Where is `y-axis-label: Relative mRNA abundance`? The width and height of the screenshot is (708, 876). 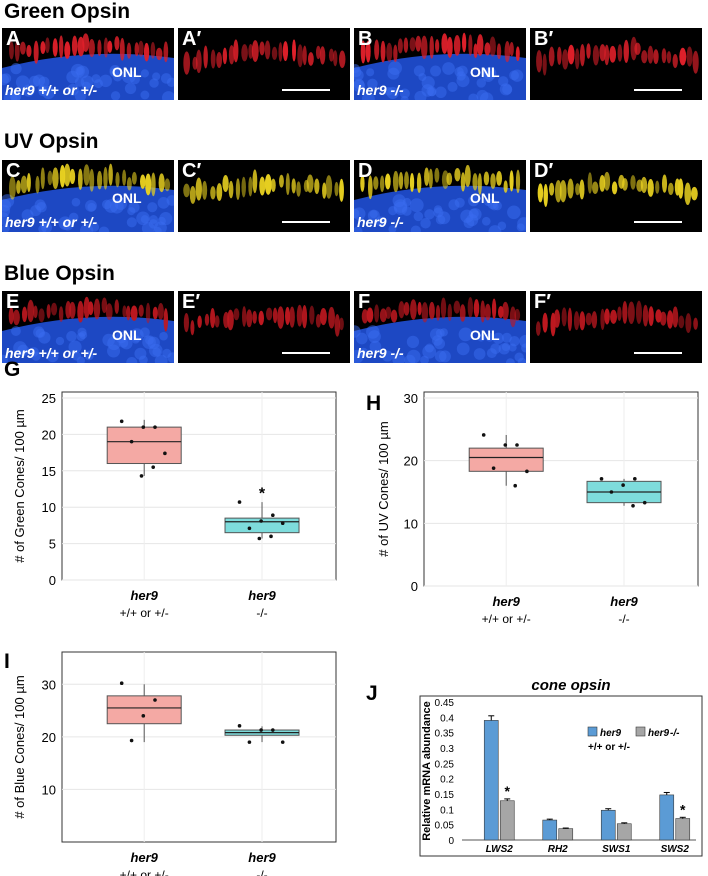
y-axis-label: Relative mRNA abundance is located at coordinates (427, 771).